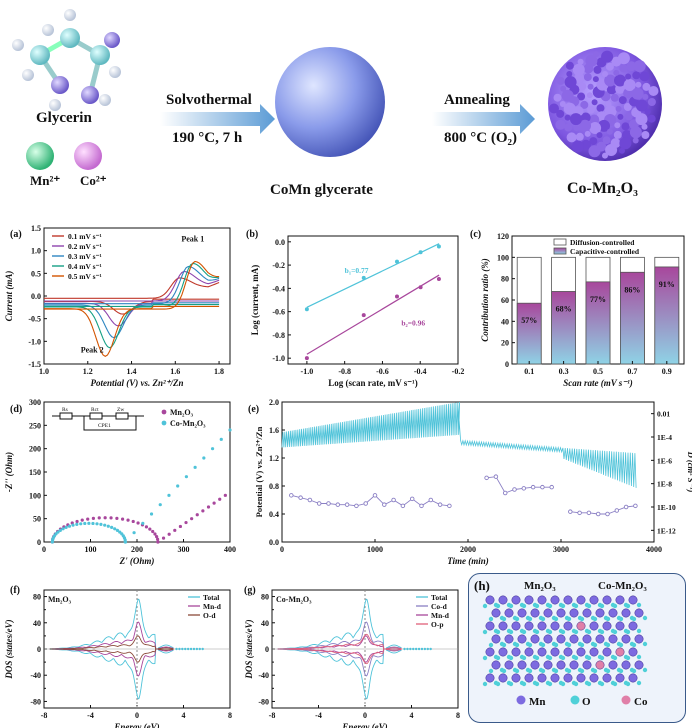 The height and width of the screenshot is (728, 692). I want to click on co-mn2o3-sphere-icon, so click(605, 104).